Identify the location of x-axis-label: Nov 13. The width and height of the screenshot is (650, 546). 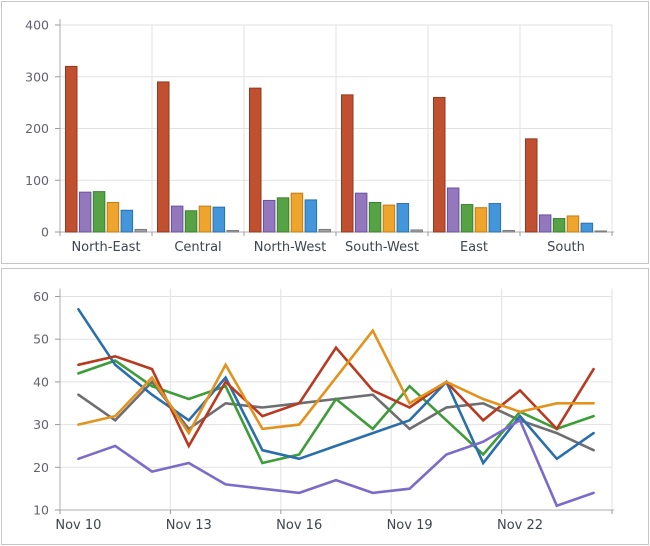
(189, 525).